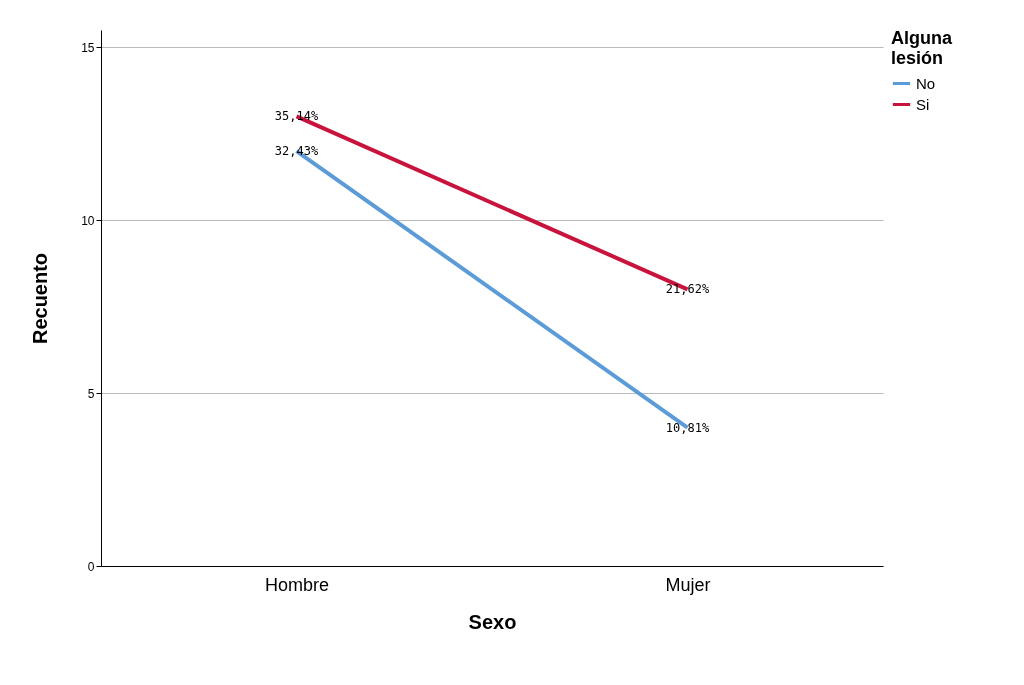  I want to click on y-tick-label: 5, so click(91, 393).